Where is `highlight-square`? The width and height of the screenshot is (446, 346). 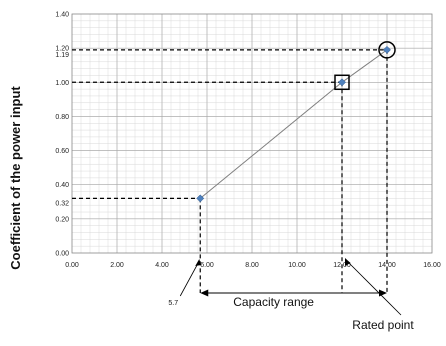
highlight-square is located at coordinates (342, 82).